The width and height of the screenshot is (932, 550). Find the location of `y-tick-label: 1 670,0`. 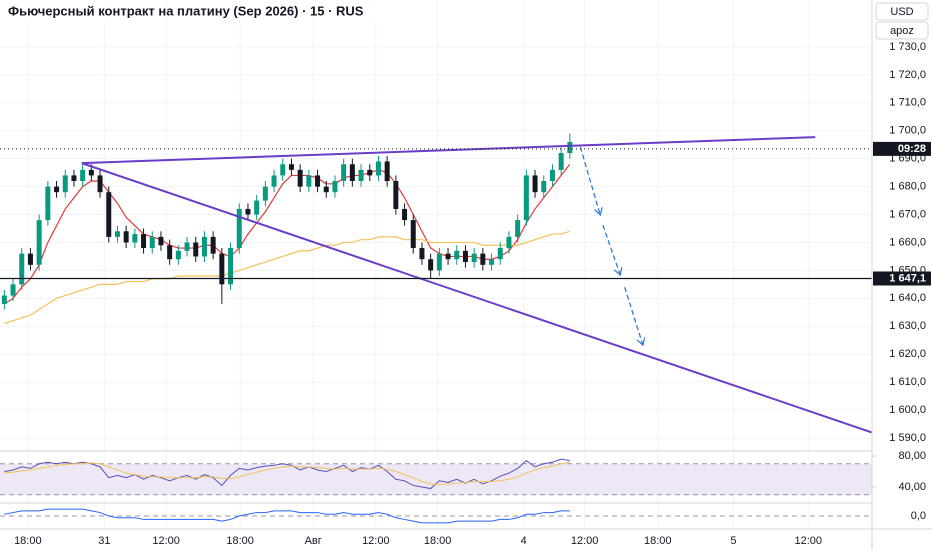

y-tick-label: 1 670,0 is located at coordinates (907, 214).